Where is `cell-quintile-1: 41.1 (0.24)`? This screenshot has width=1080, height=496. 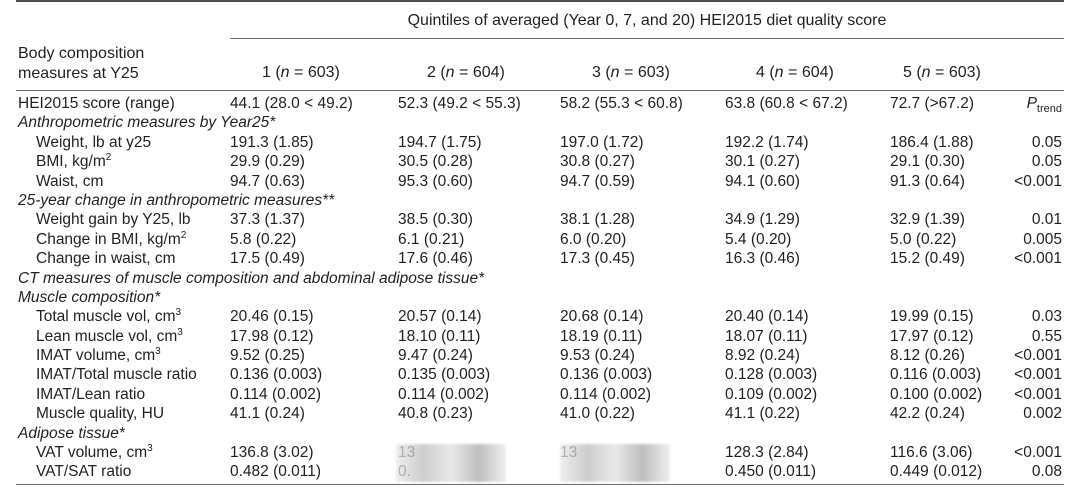 cell-quintile-1: 41.1 (0.24) is located at coordinates (267, 414).